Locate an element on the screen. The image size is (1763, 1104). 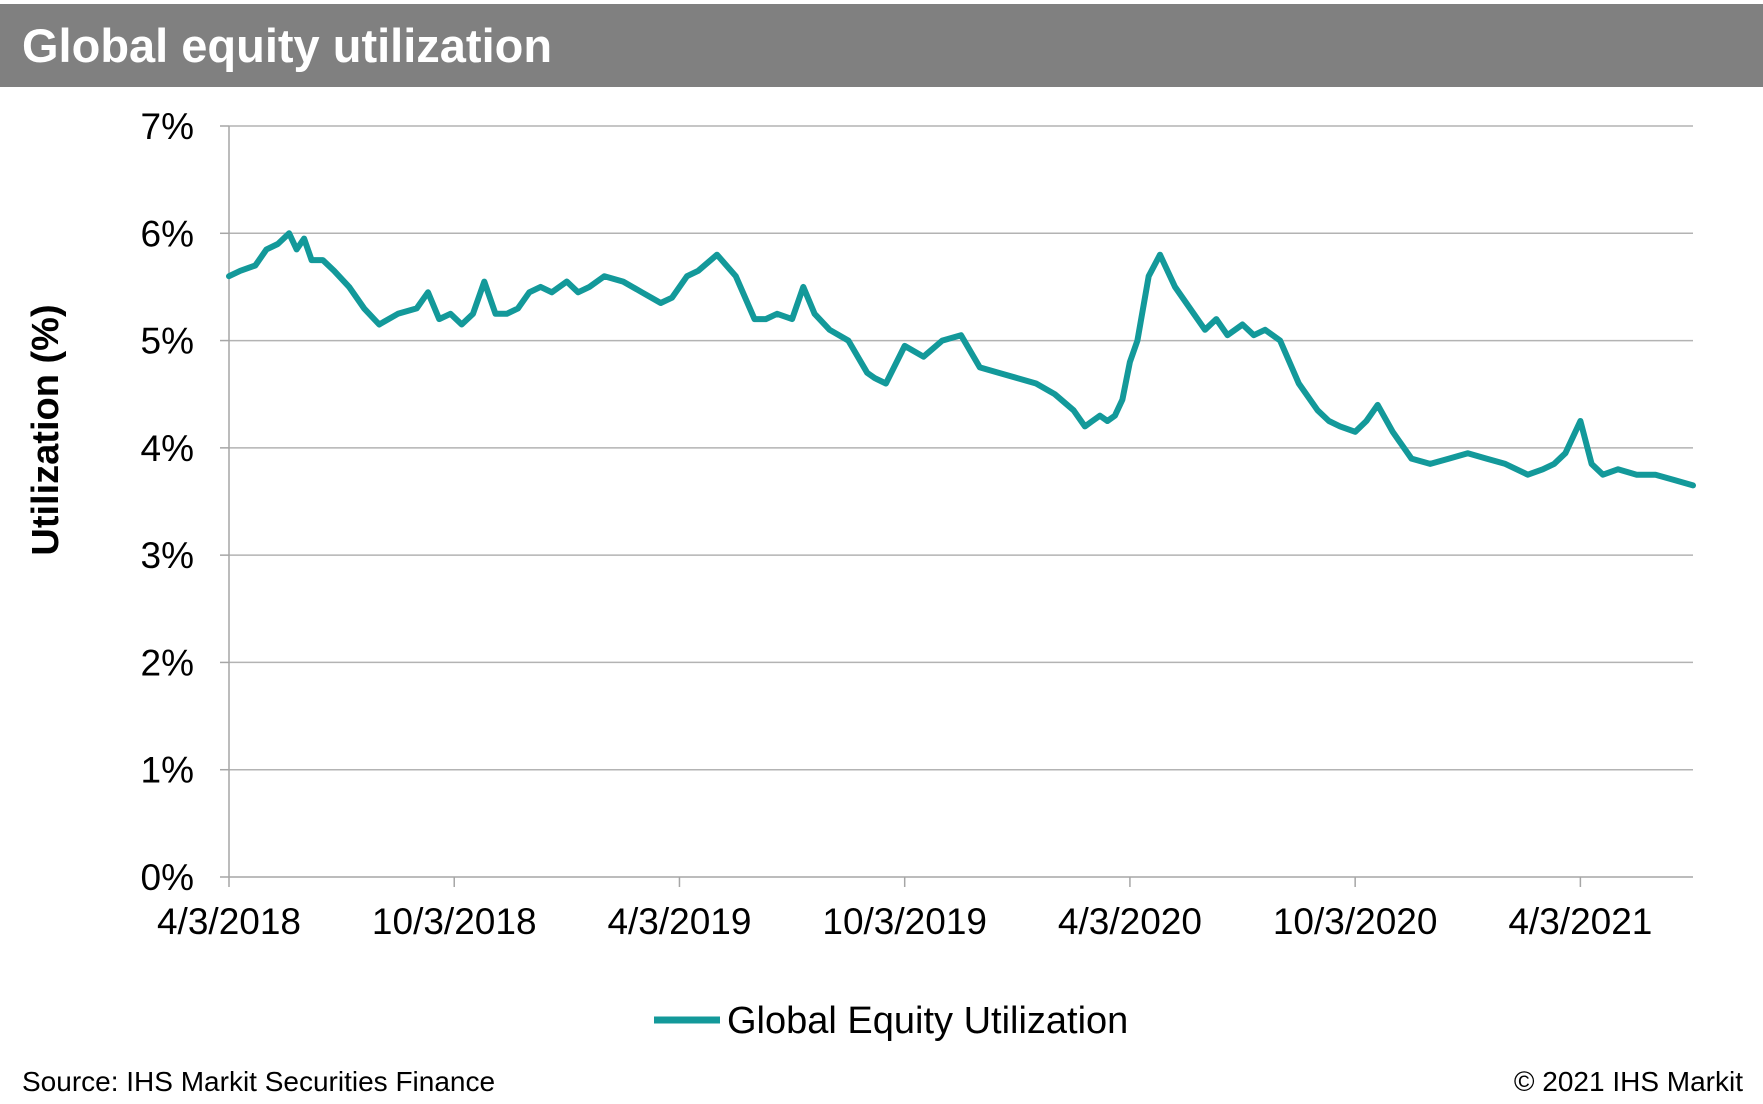
y-tick-label: 1% is located at coordinates (167, 770).